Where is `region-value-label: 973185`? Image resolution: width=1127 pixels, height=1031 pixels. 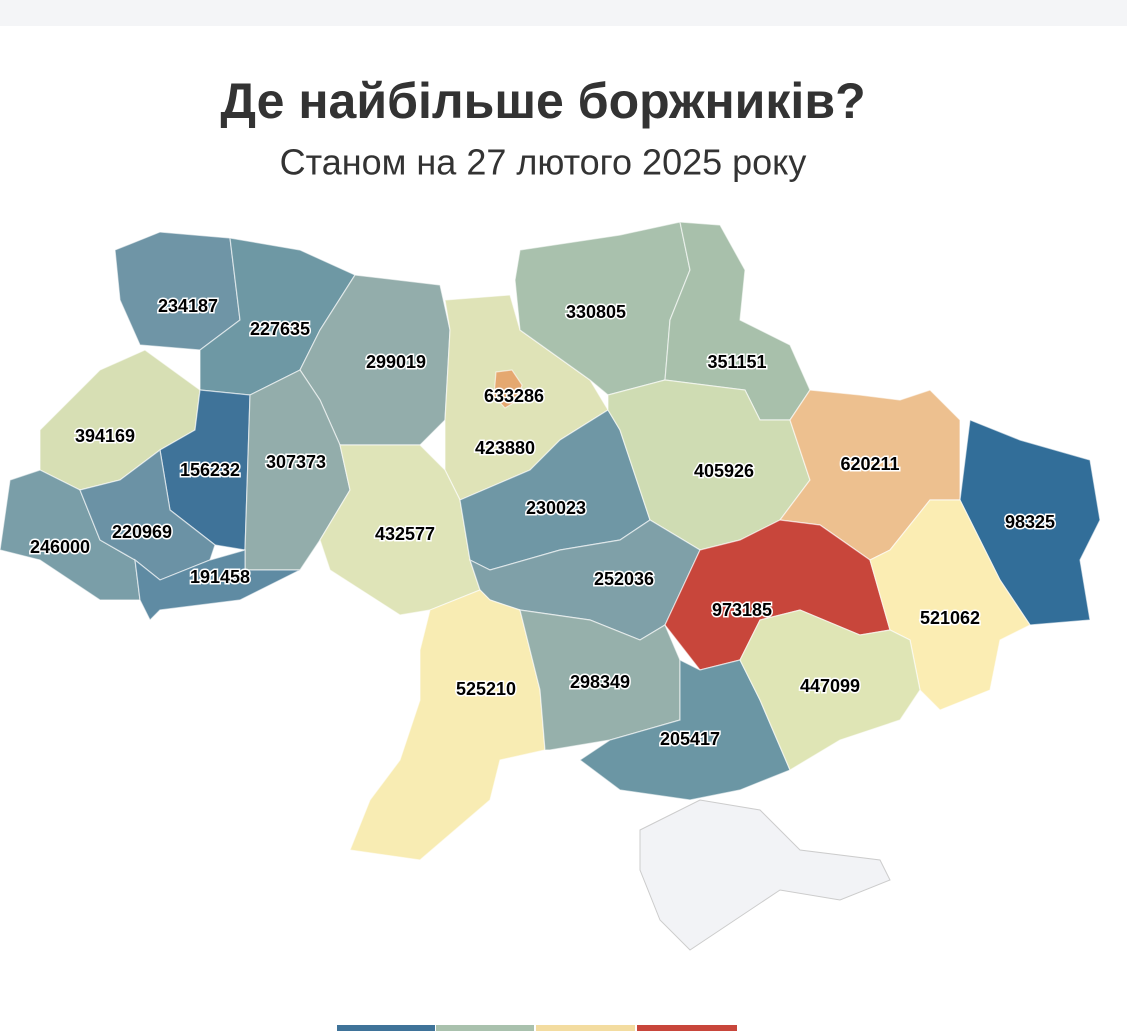 region-value-label: 973185 is located at coordinates (742, 610).